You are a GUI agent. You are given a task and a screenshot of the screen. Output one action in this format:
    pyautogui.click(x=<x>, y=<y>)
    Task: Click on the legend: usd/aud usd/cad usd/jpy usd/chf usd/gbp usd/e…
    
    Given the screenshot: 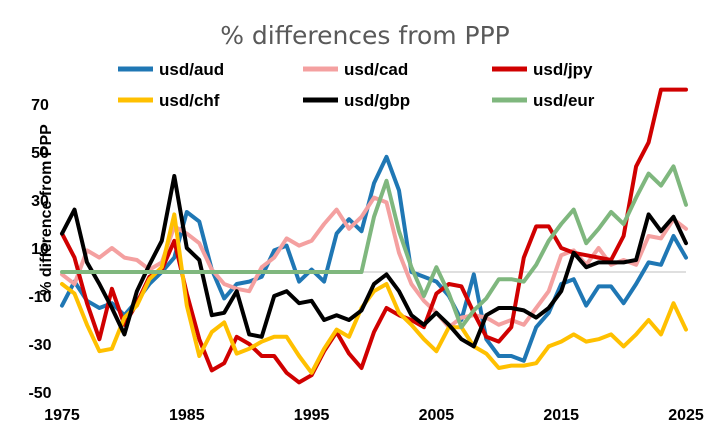 What is the action you would take?
    pyautogui.click(x=356, y=85)
    